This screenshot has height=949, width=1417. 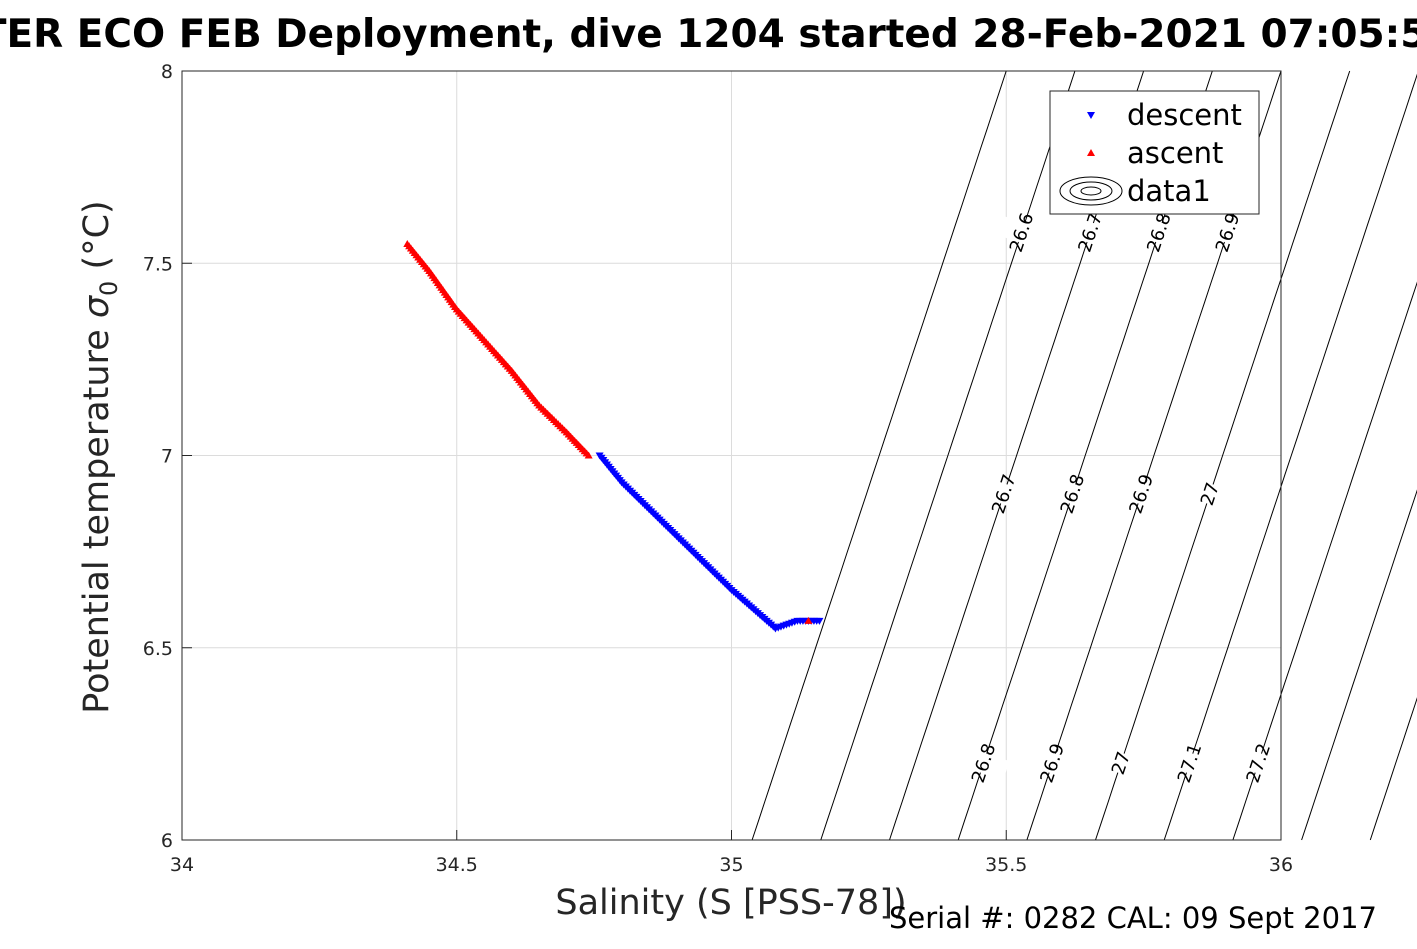 What do you see at coordinates (97, 516) in the screenshot?
I see `y-axis-label-main: Potential temperature` at bounding box center [97, 516].